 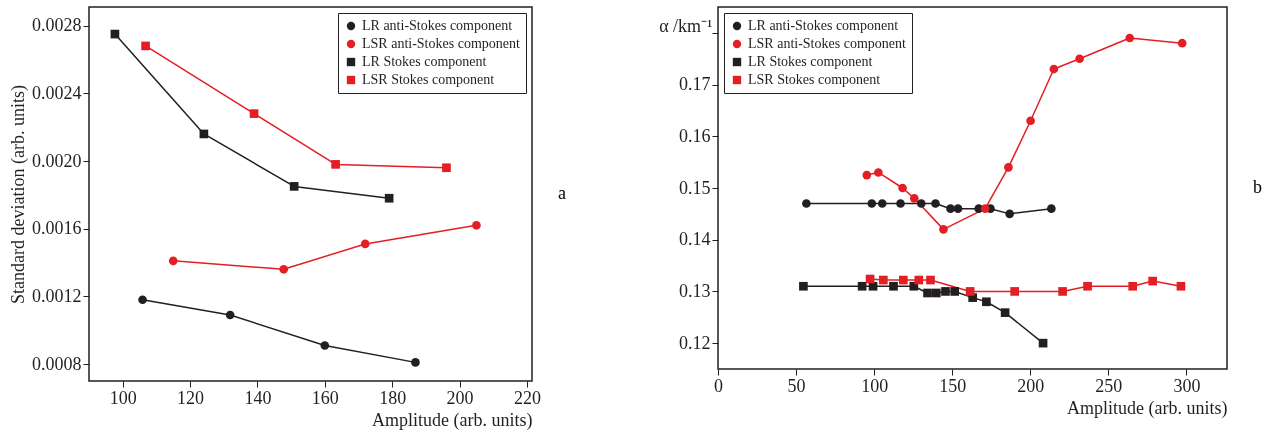 What do you see at coordinates (57, 25) in the screenshot?
I see `y-tick-label: 0.0028` at bounding box center [57, 25].